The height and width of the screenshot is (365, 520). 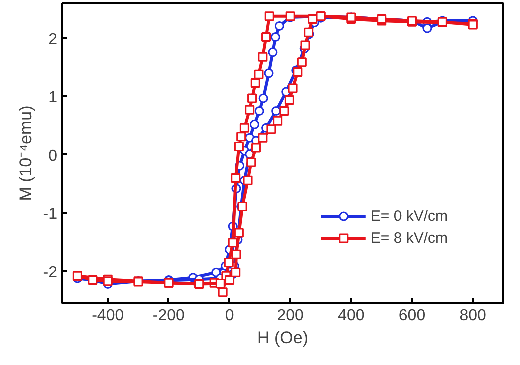 What do you see at coordinates (412, 316) in the screenshot?
I see `x-tick-label: 600` at bounding box center [412, 316].